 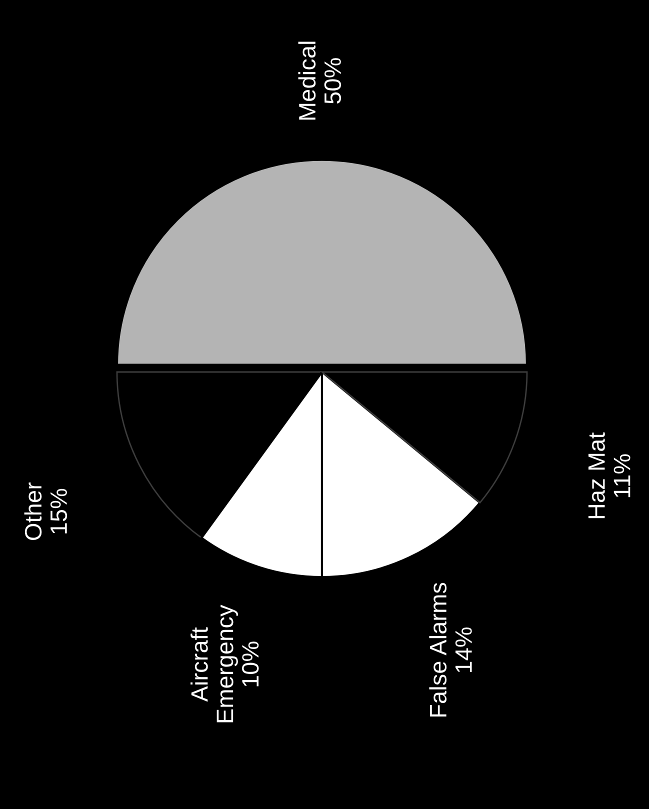 I want to click on data-label: 50%, so click(x=333, y=81).